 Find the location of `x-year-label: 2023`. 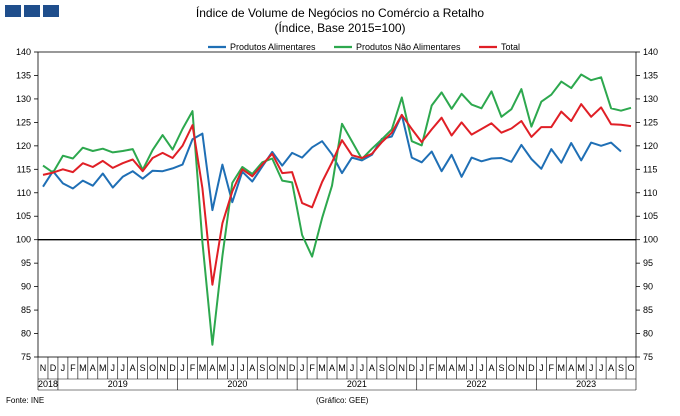

x-year-label: 2023 is located at coordinates (586, 384).